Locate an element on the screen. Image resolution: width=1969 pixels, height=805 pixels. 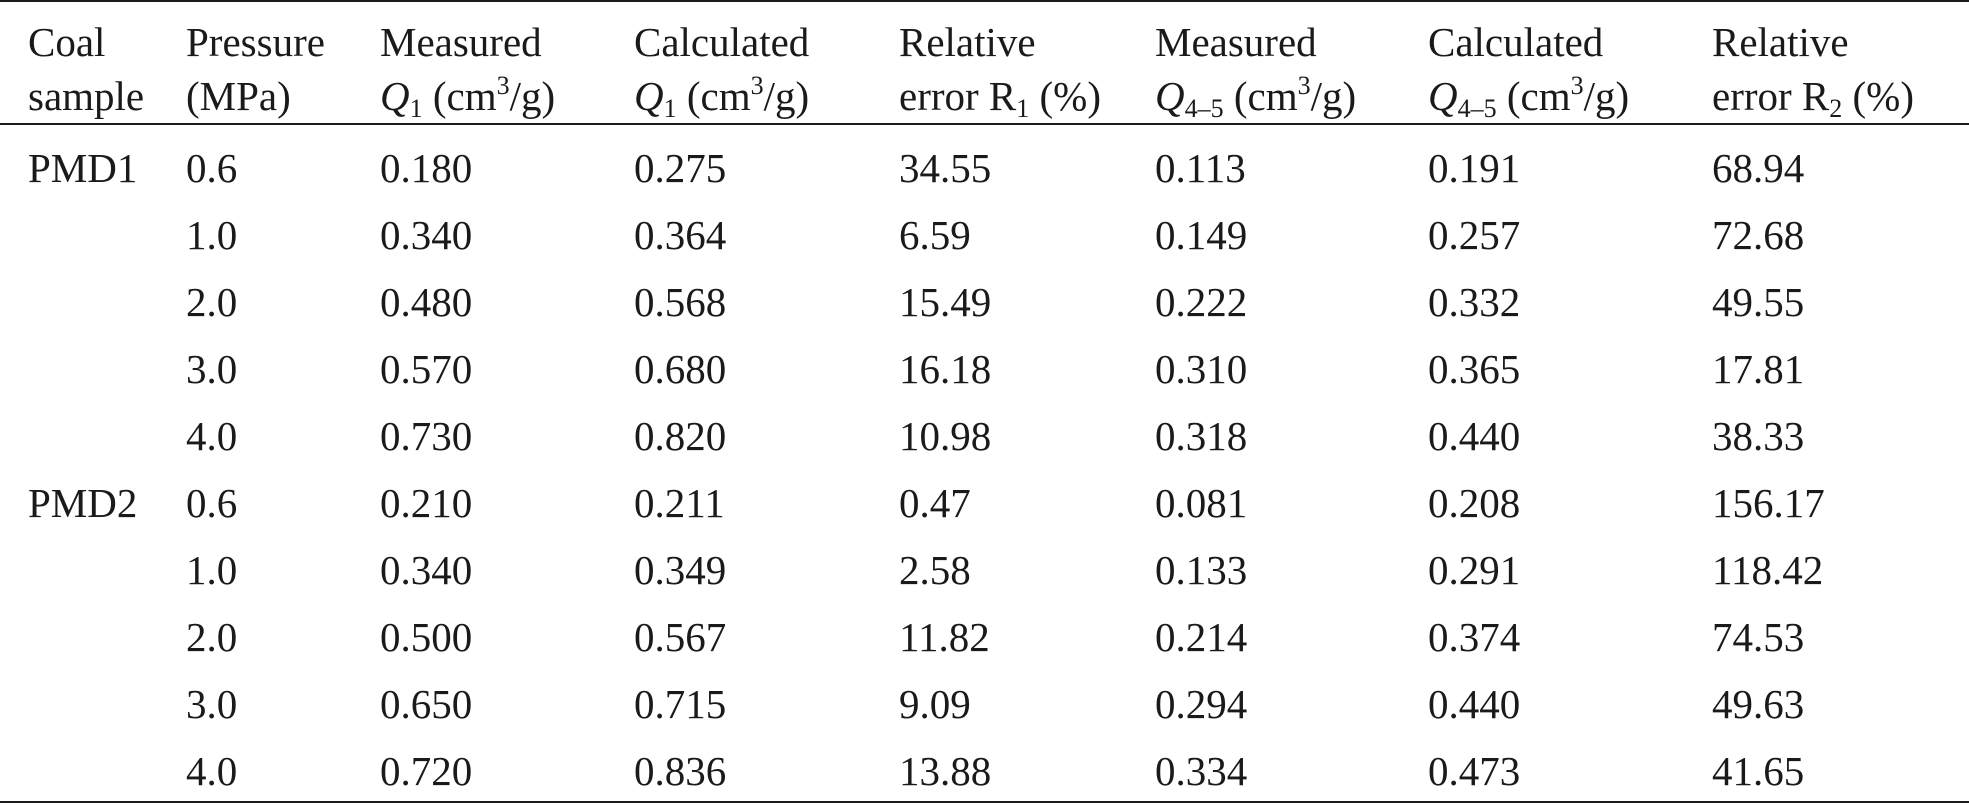
cell-measured-q1: 0.500 is located at coordinates (426, 637).